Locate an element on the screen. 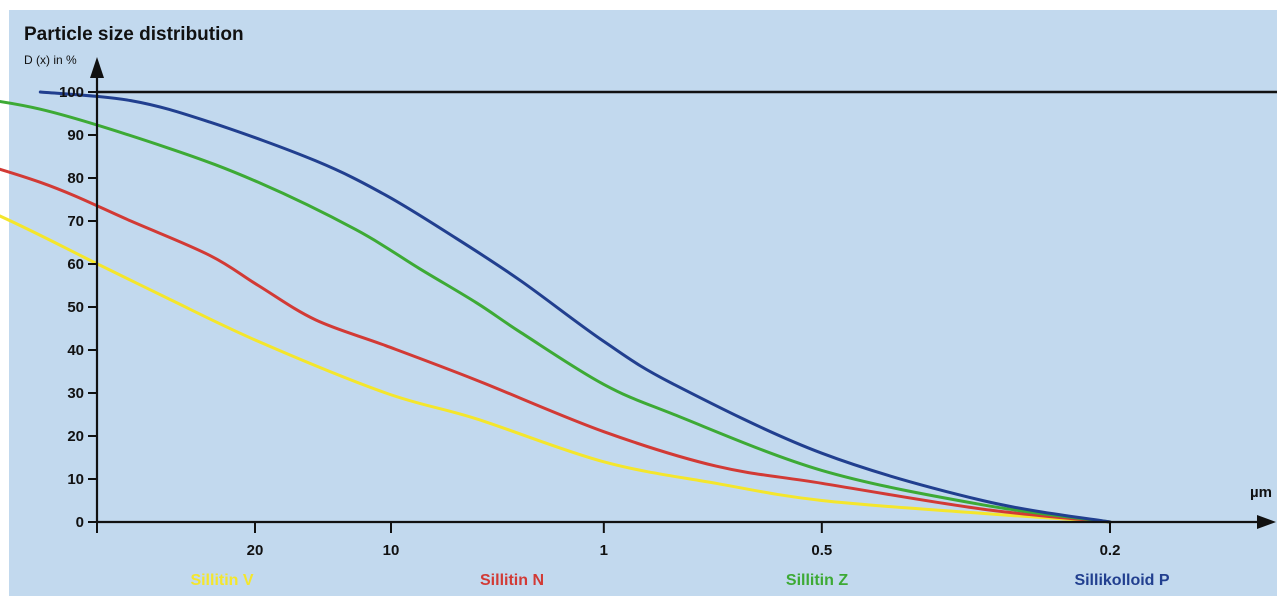 The width and height of the screenshot is (1277, 596). x-tick-label-20: 20 is located at coordinates (255, 550).